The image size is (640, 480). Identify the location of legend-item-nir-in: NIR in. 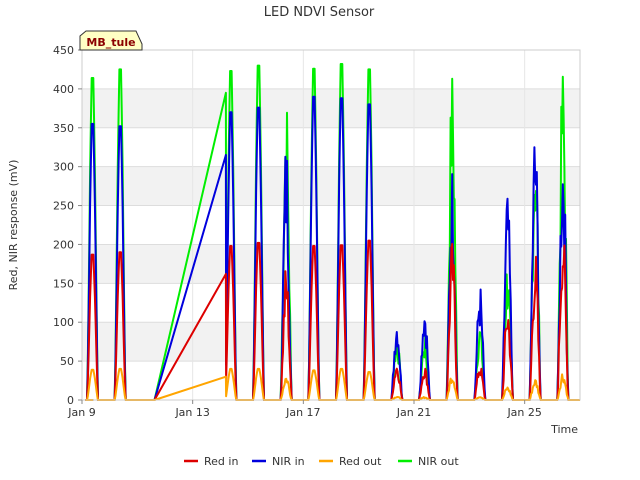
(278, 461).